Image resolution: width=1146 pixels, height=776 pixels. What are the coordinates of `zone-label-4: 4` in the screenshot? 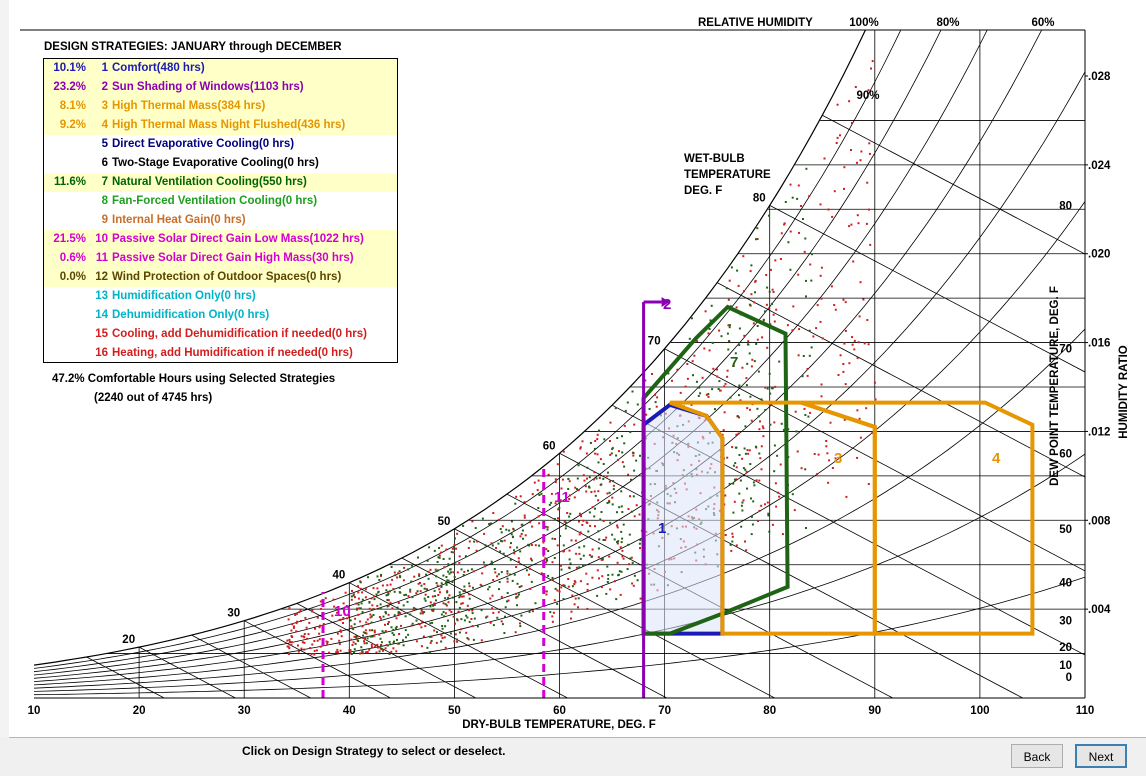 It's located at (996, 458).